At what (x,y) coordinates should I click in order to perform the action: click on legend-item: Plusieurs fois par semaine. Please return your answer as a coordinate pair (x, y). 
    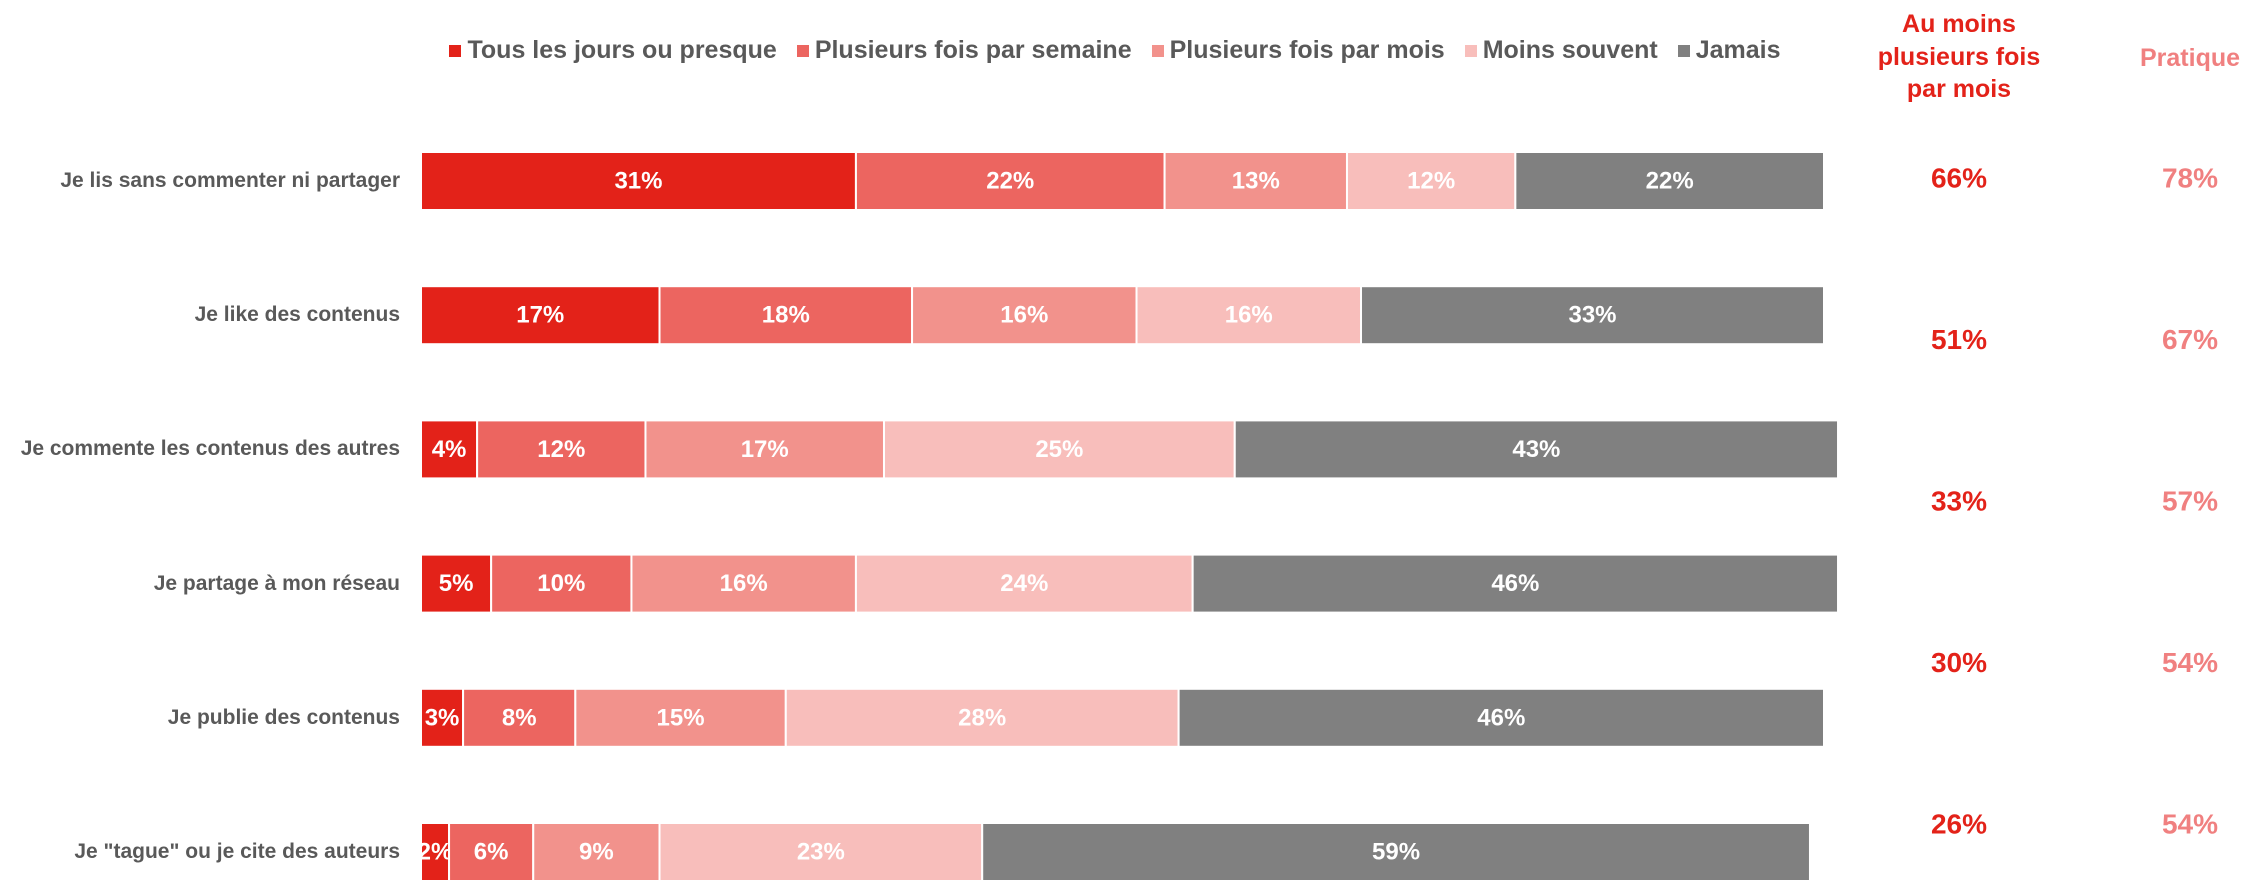
    Looking at the image, I should click on (964, 50).